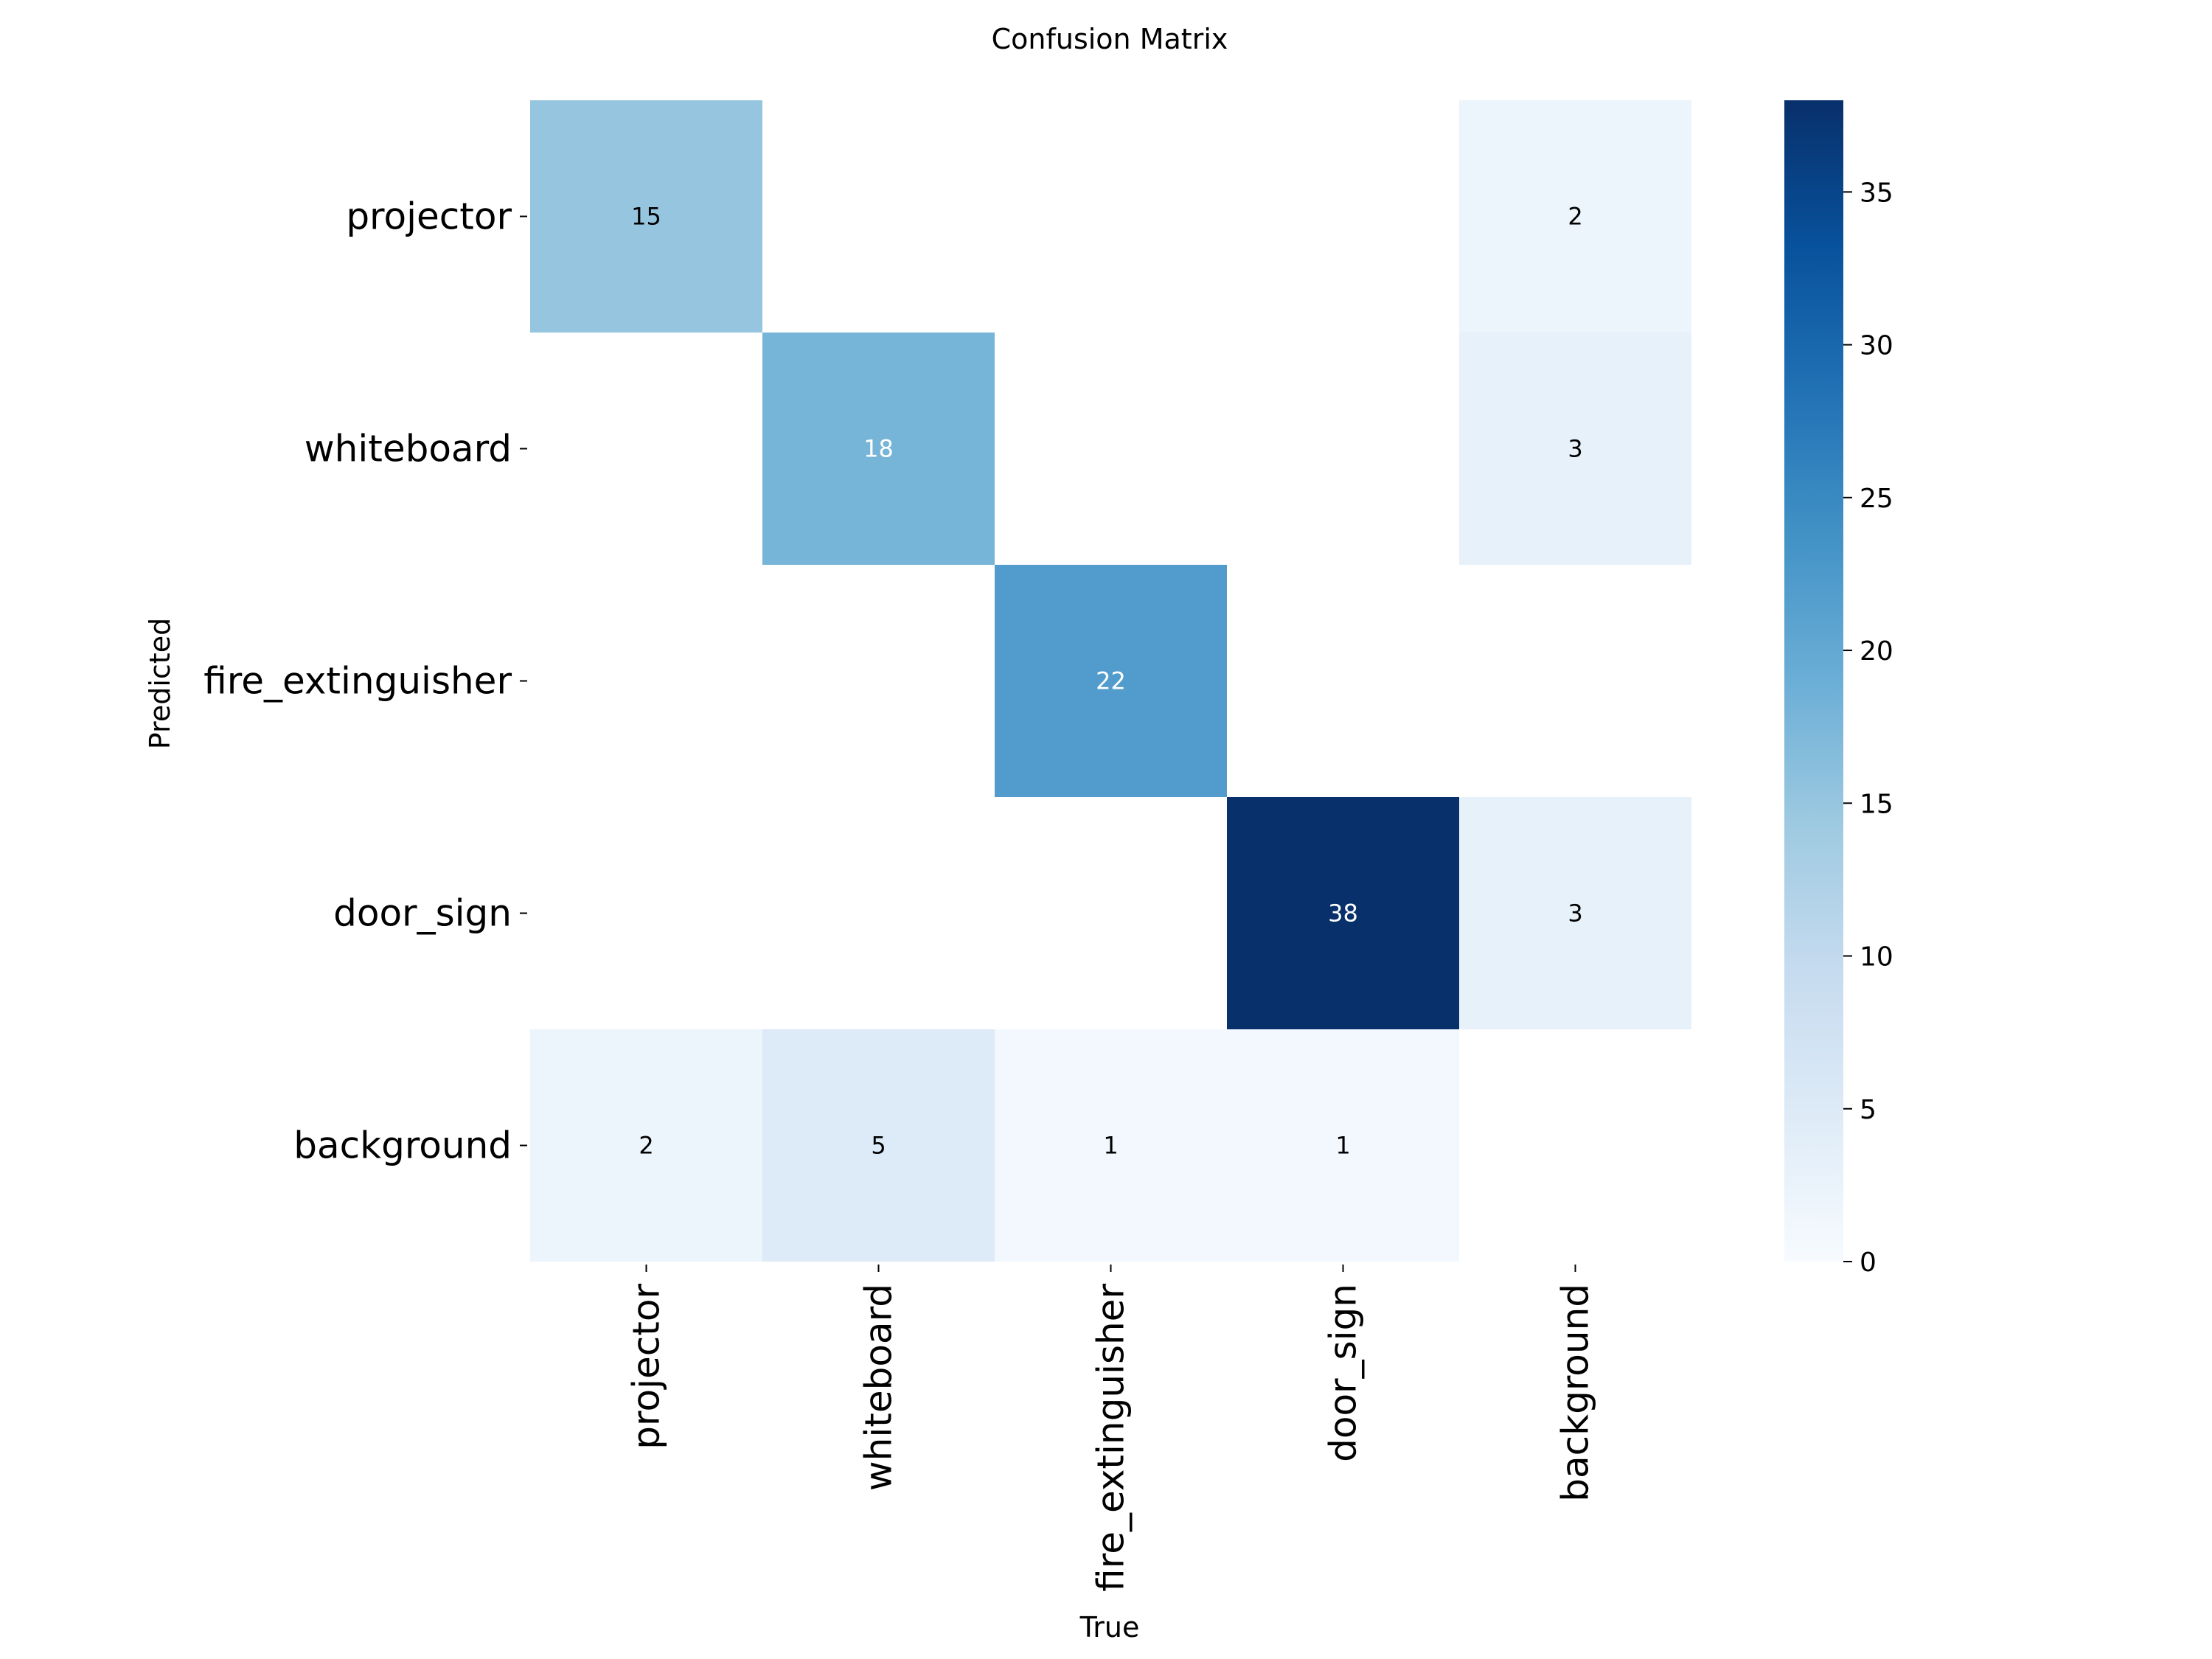 Image resolution: width=2212 pixels, height=1659 pixels. Describe the element at coordinates (1110, 39) in the screenshot. I see `chart-title: Confusion Matrix` at that location.